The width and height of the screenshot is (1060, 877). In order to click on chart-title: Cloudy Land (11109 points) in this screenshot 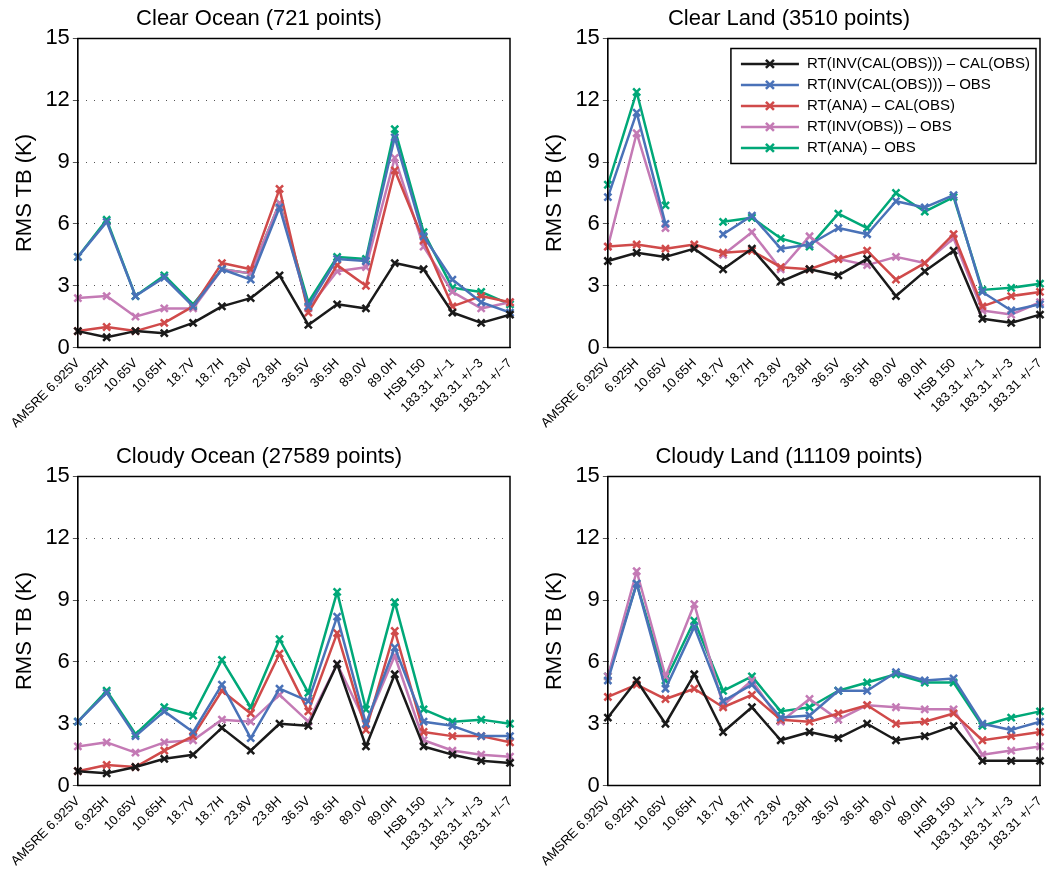, I will do `click(789, 456)`.